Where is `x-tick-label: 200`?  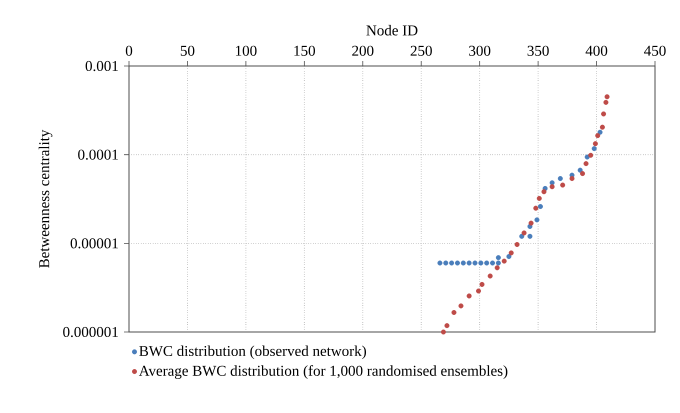
x-tick-label: 200 is located at coordinates (363, 51).